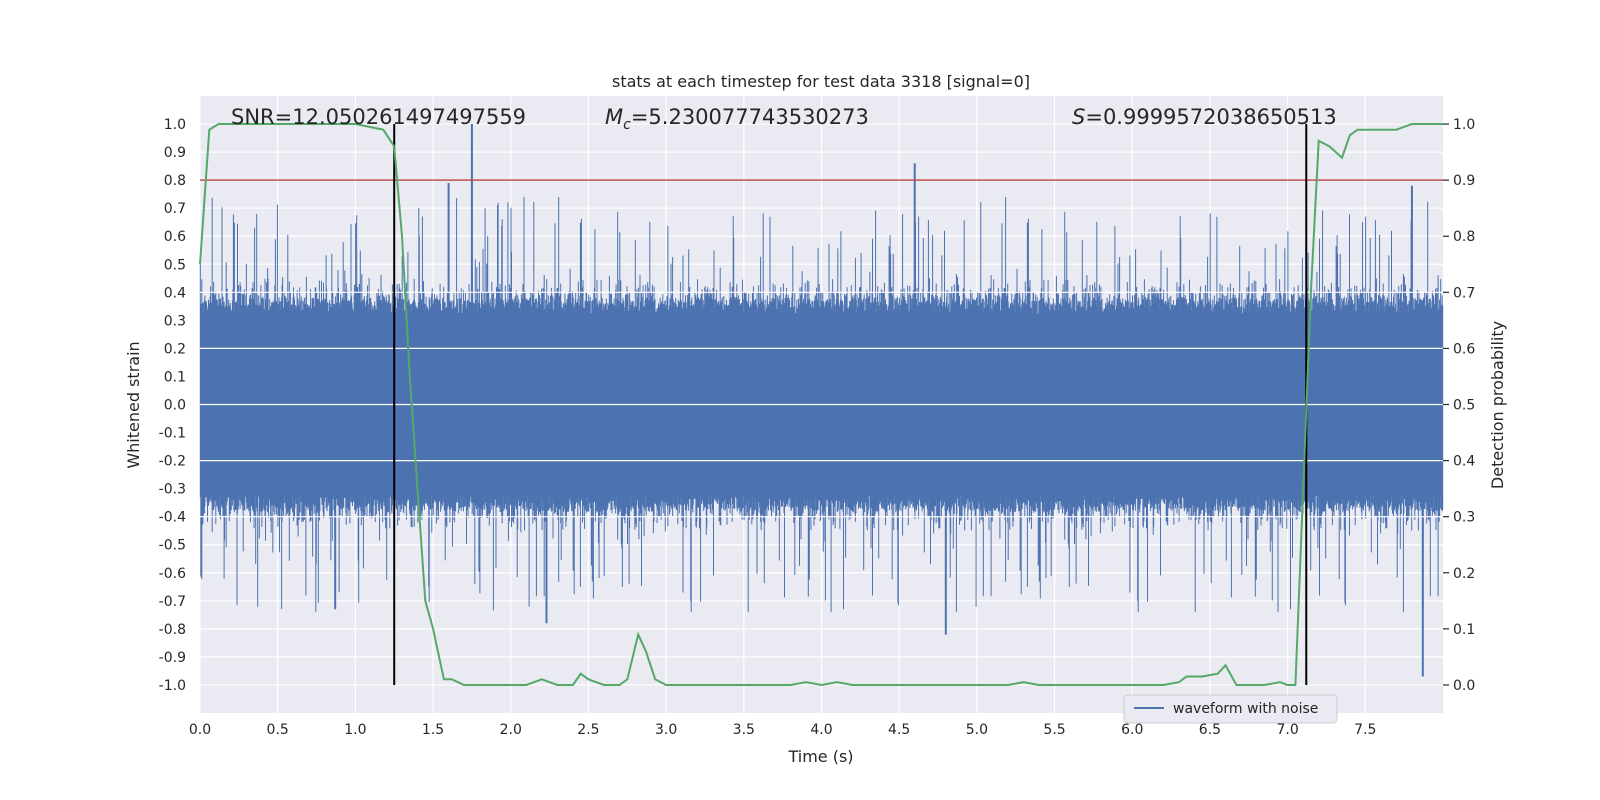 The image size is (1600, 800). Describe the element at coordinates (175, 377) in the screenshot. I see `y-tick-label: 0.1` at that location.